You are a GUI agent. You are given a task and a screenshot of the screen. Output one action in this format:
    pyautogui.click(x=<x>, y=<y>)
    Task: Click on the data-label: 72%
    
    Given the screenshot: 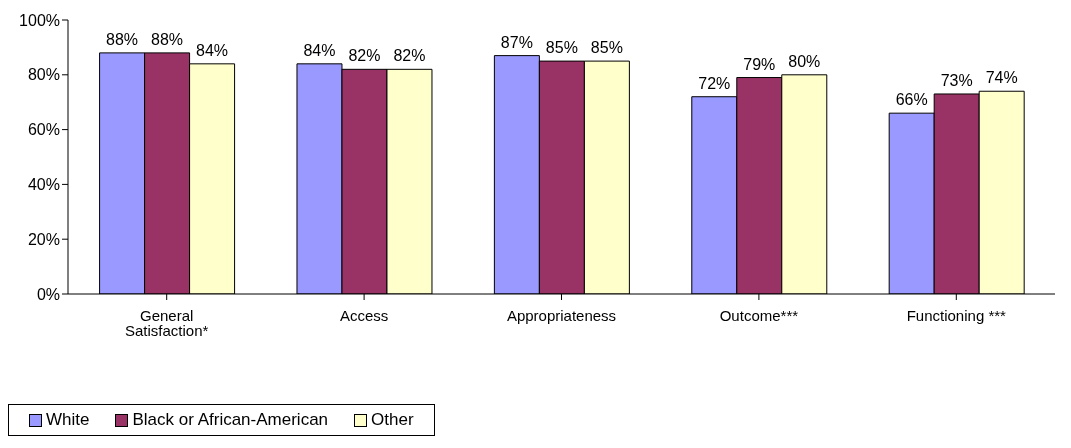 What is the action you would take?
    pyautogui.click(x=714, y=83)
    